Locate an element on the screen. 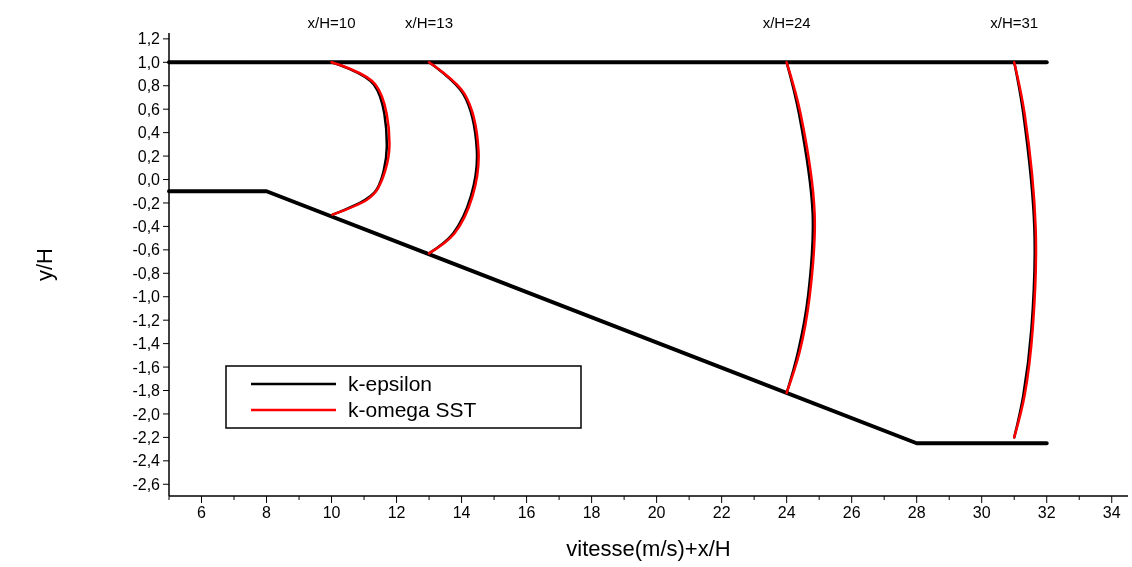  x-tick-label: 16 is located at coordinates (526, 512).